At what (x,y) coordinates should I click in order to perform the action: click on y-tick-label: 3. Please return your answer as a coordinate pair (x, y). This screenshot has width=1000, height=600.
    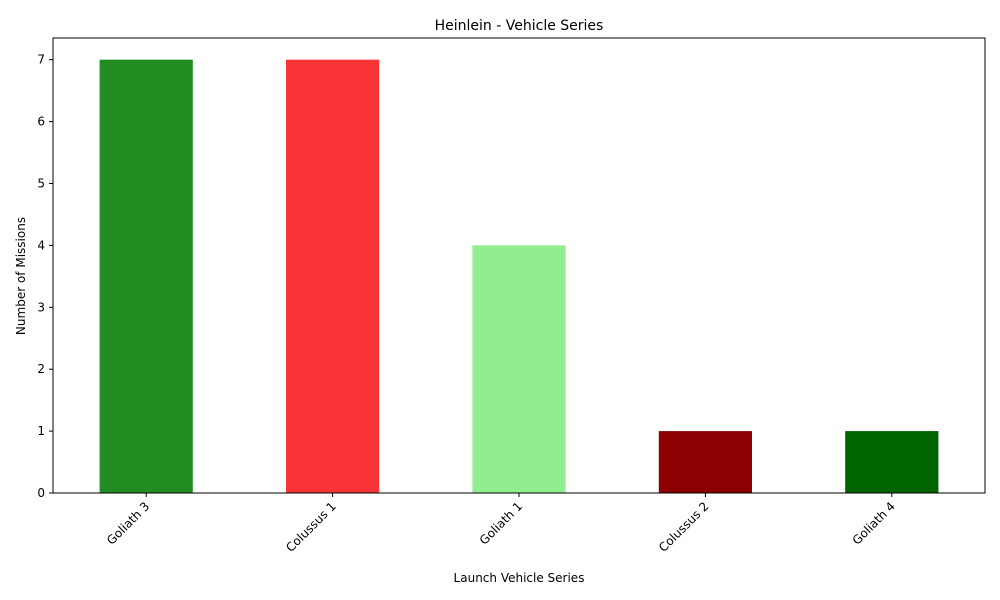
    Looking at the image, I should click on (41, 307).